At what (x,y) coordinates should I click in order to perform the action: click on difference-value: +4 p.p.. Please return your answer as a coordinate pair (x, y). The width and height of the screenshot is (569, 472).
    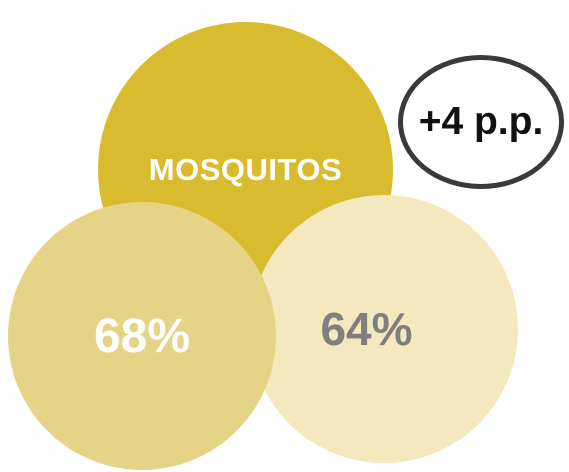
    Looking at the image, I should click on (481, 121).